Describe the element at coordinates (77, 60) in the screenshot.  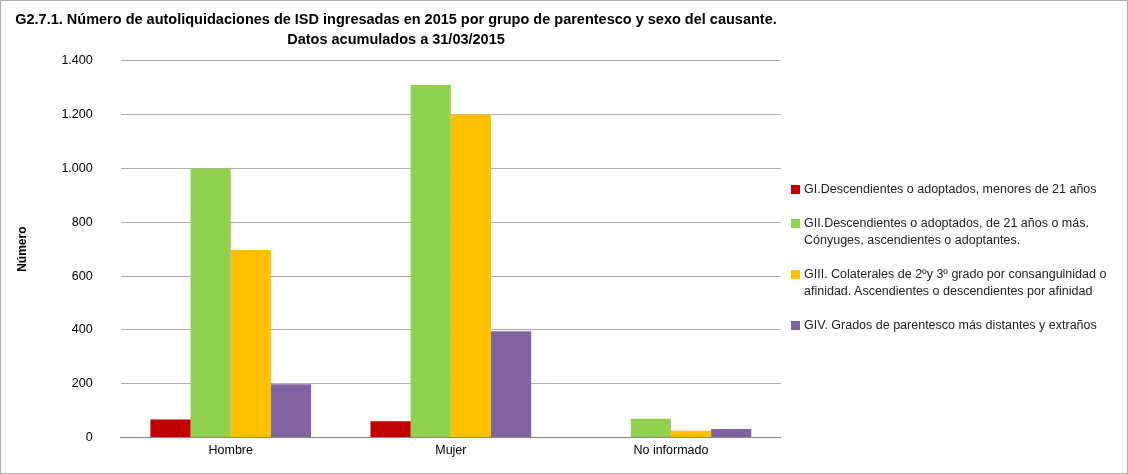
I see `y-tick-label: 1.400` at that location.